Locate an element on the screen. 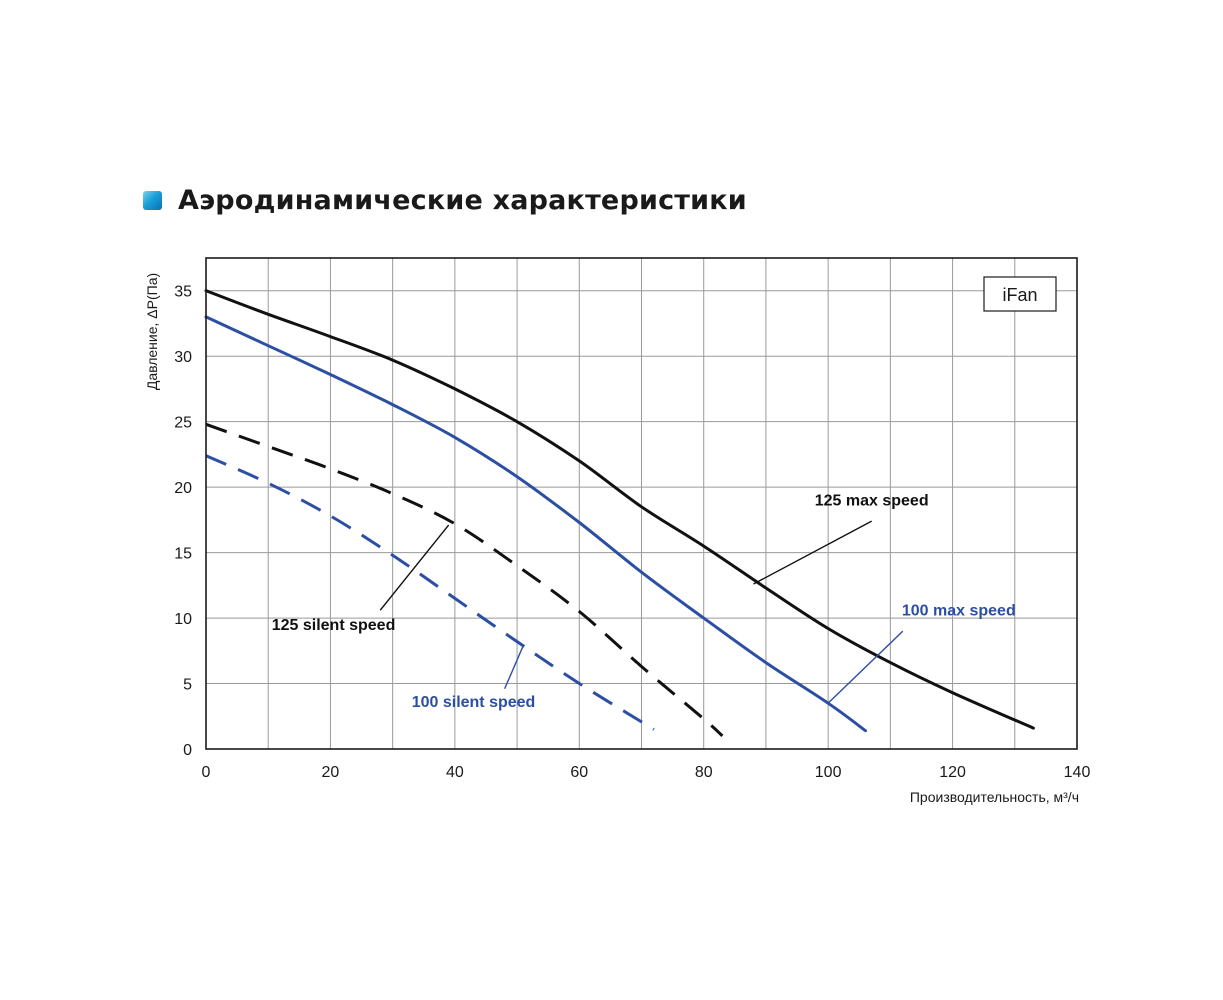 The width and height of the screenshot is (1223, 1000). brand-box-frame is located at coordinates (1020, 294).